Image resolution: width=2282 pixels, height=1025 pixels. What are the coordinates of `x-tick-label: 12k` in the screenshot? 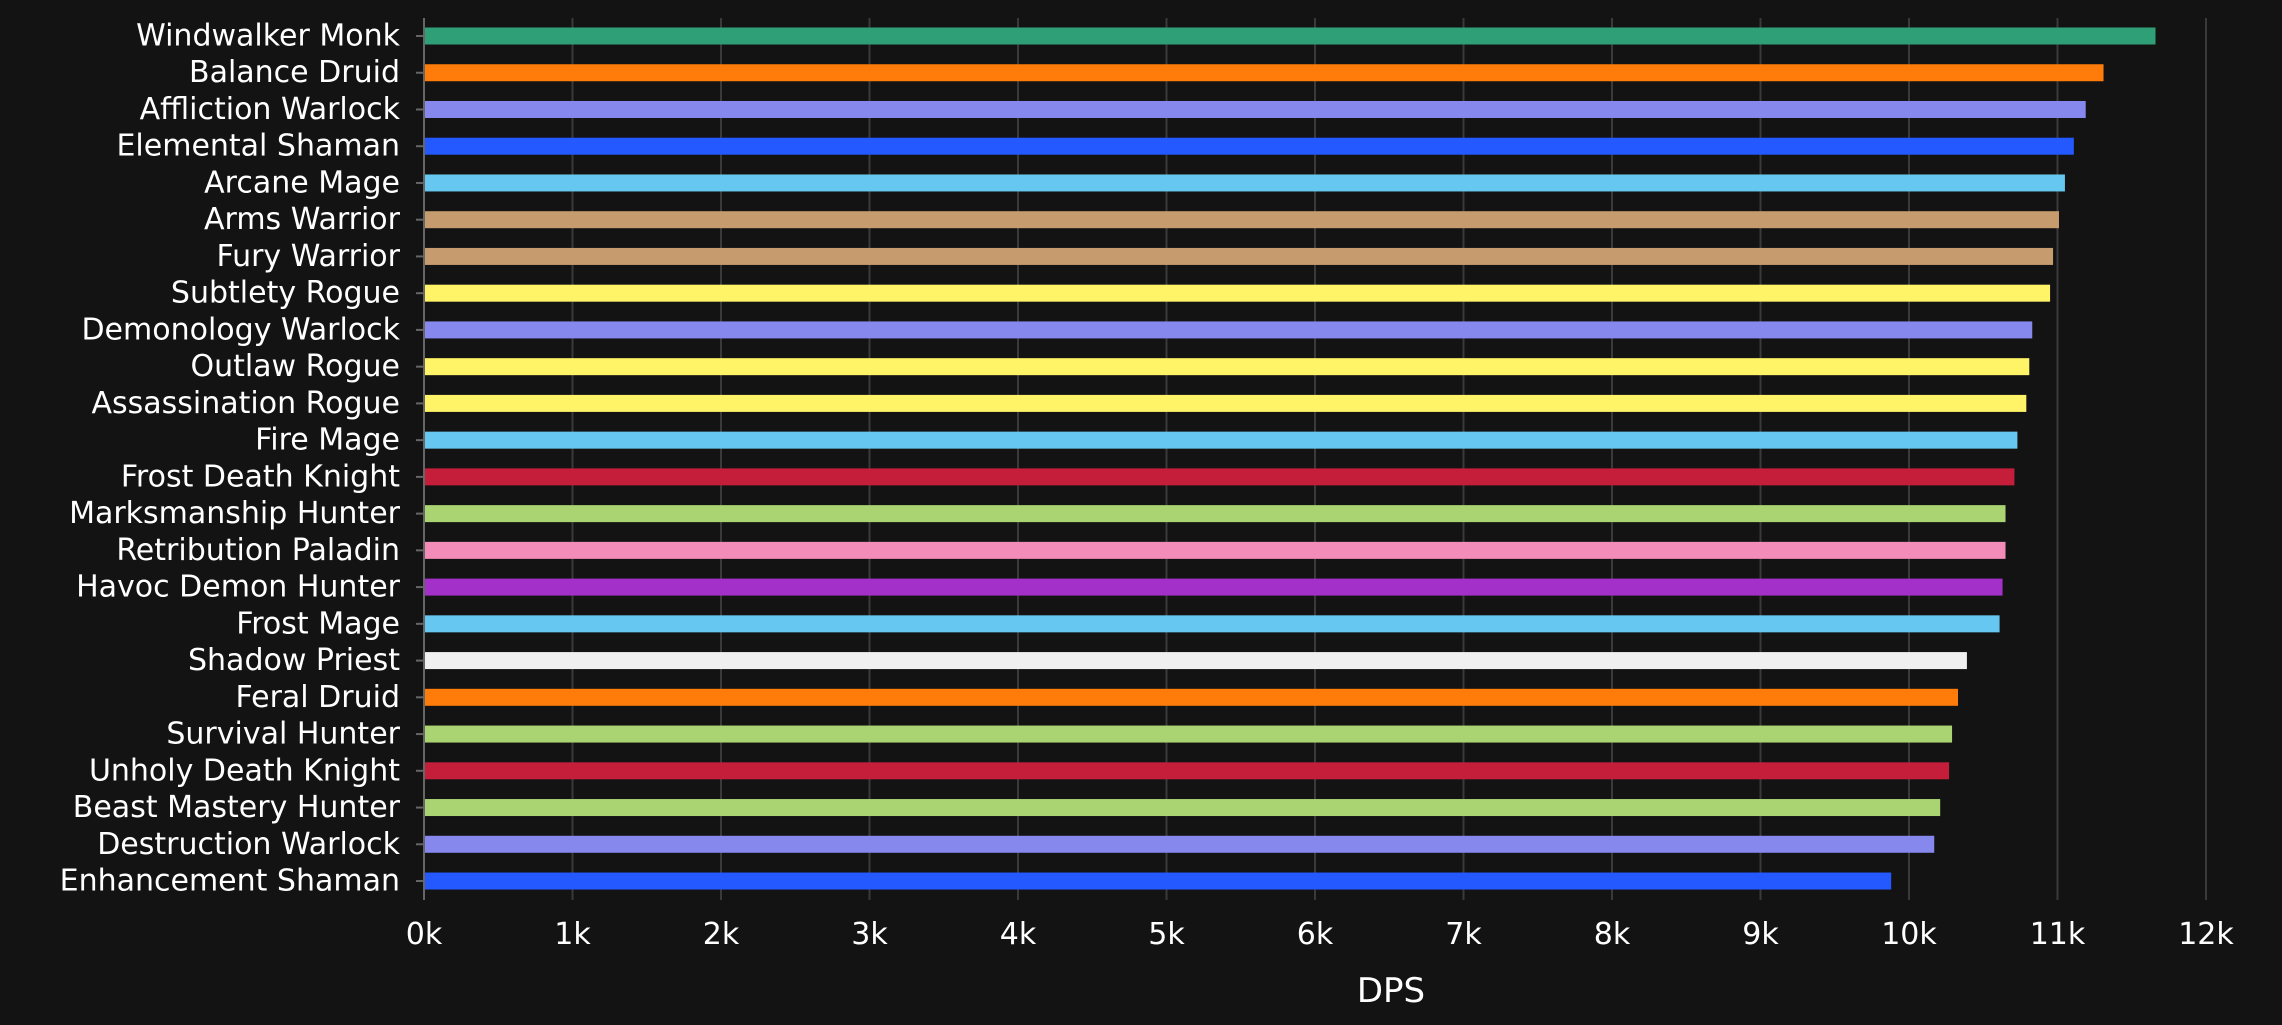 It's located at (2206, 934).